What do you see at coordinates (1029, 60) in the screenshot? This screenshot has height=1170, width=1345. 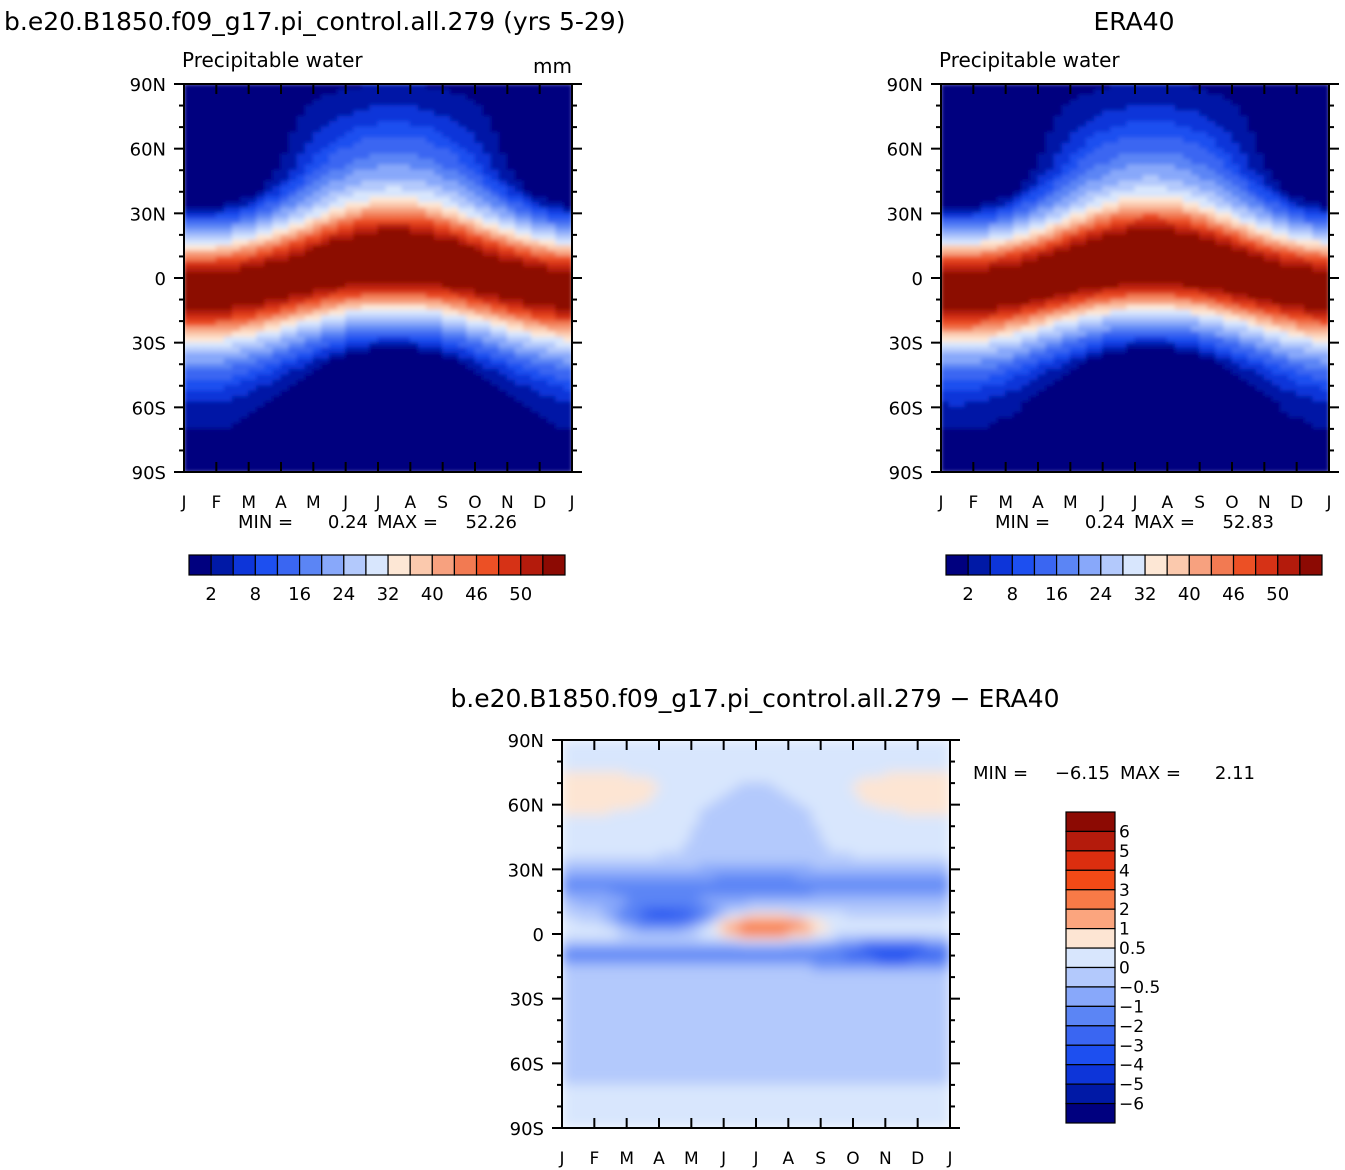 I see `panel-right-subtitle: Precipitable water` at bounding box center [1029, 60].